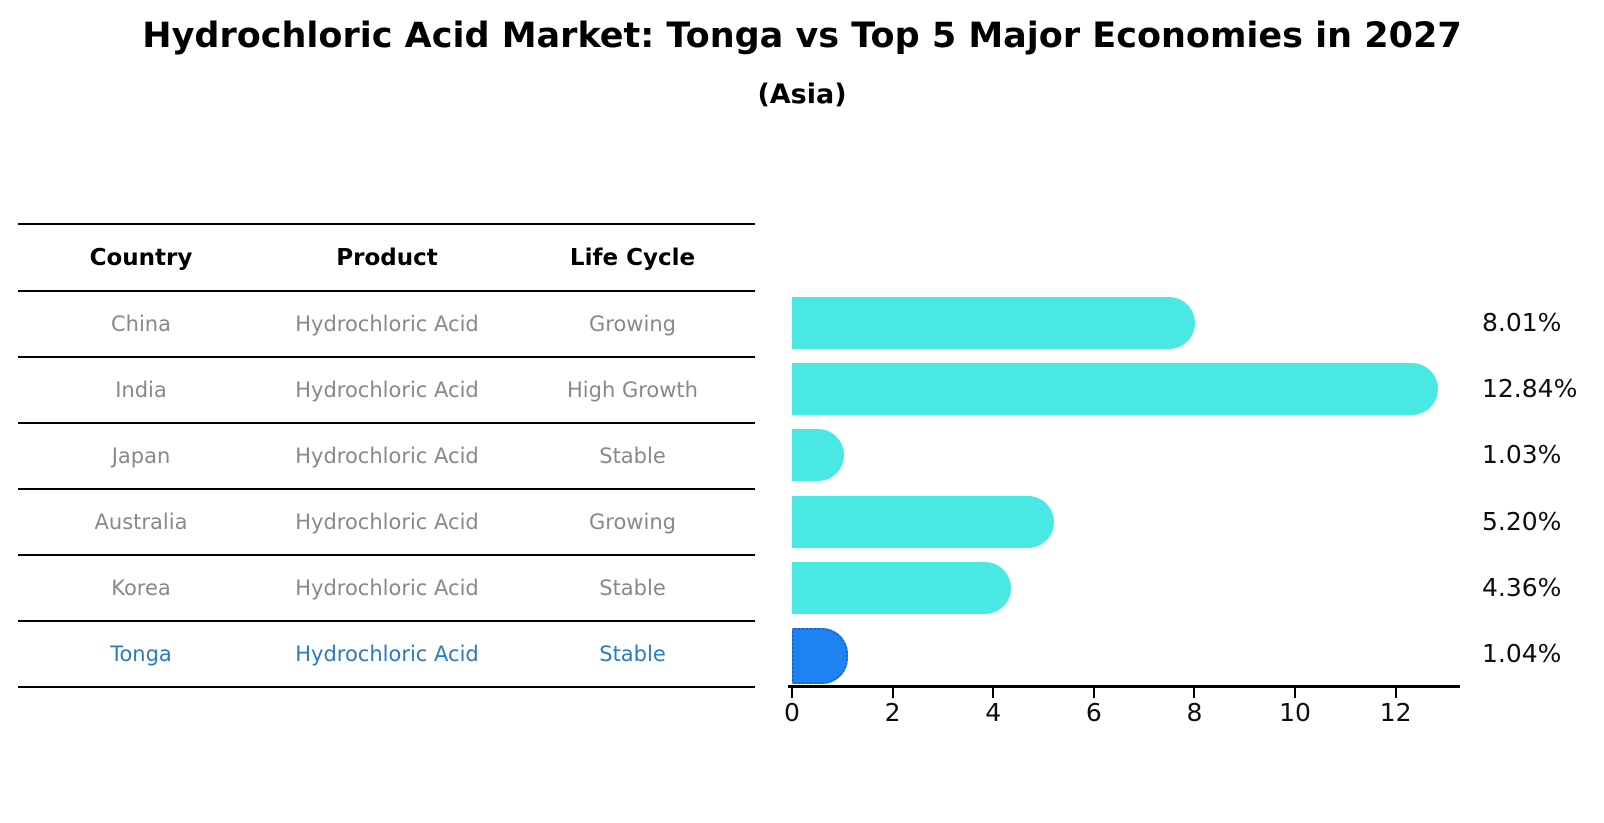  I want to click on cell-country: India, so click(141, 390).